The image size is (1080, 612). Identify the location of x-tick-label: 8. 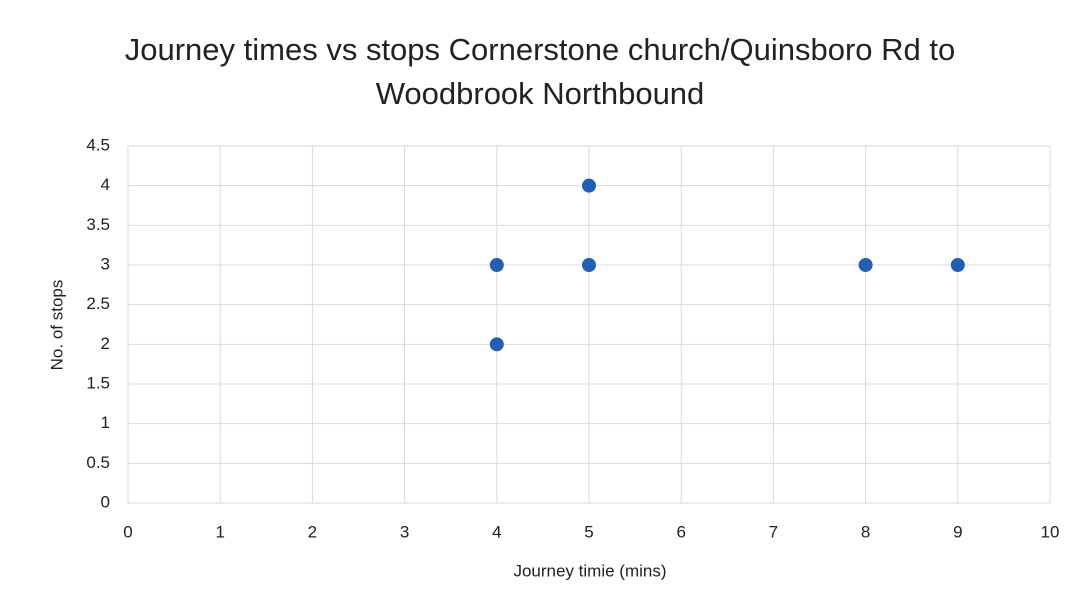
(865, 531).